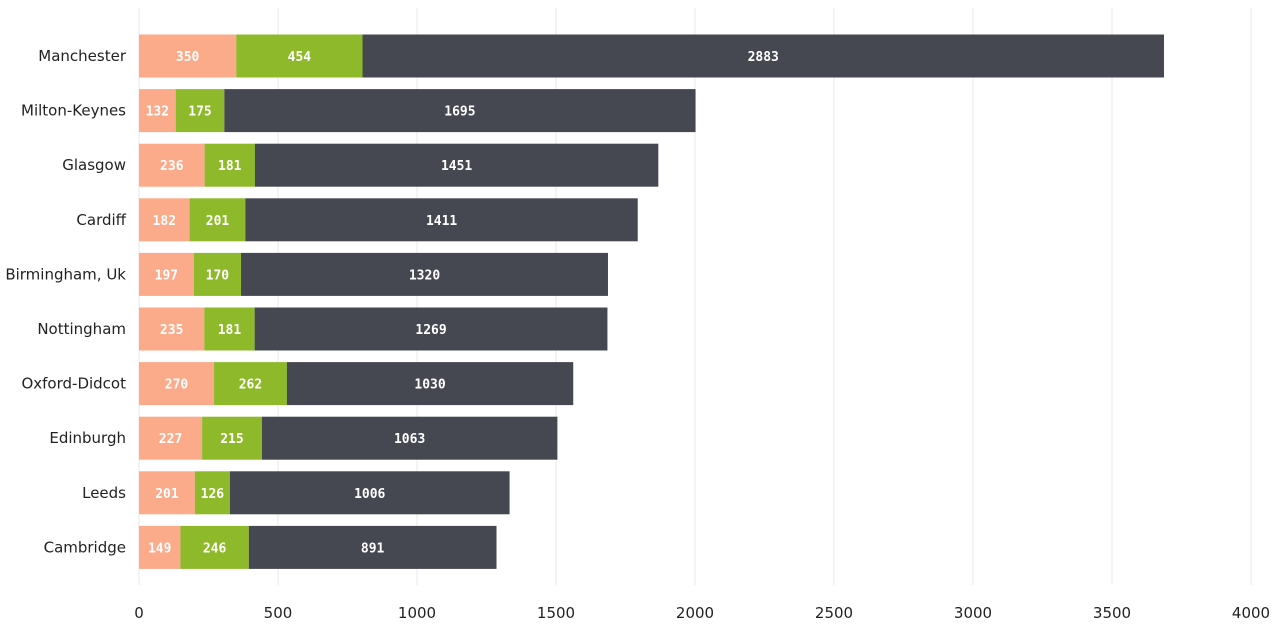  I want to click on bar-label-cambridge-segment-3: 891, so click(373, 548).